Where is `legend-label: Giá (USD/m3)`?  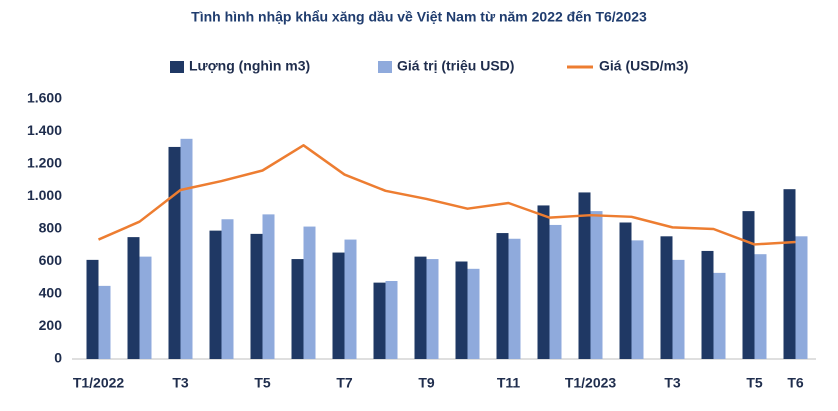
legend-label: Giá (USD/m3) is located at coordinates (643, 66).